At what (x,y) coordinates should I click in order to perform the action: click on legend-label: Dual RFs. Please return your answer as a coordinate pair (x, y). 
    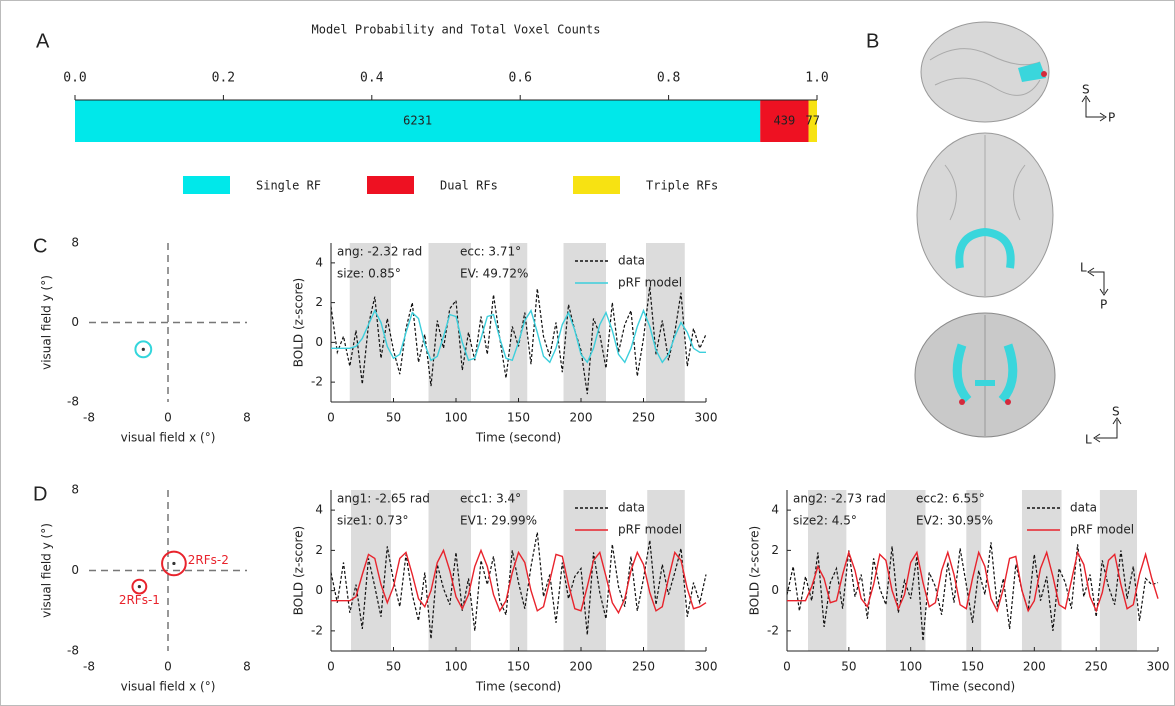
    Looking at the image, I should click on (469, 186).